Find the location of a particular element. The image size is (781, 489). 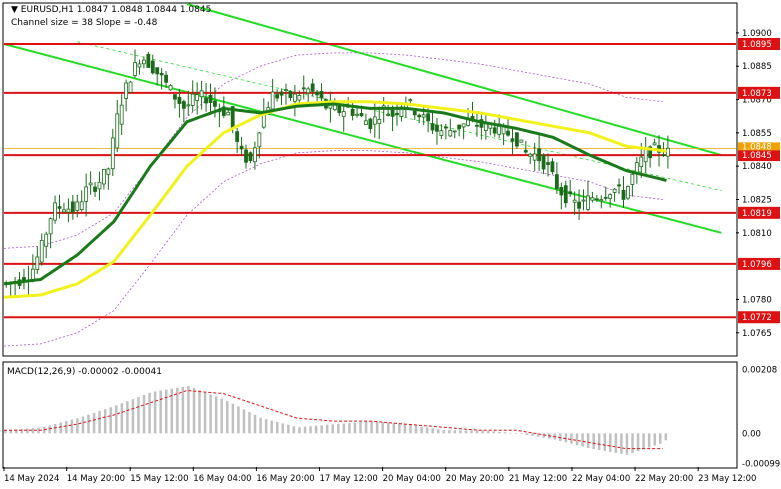

time-tick-label: 20 May 04:00 is located at coordinates (412, 479).